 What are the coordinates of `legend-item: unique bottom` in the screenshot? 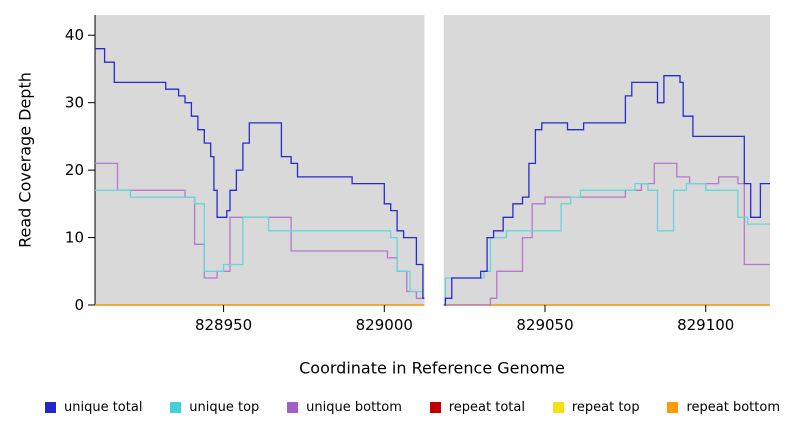 It's located at (344, 407).